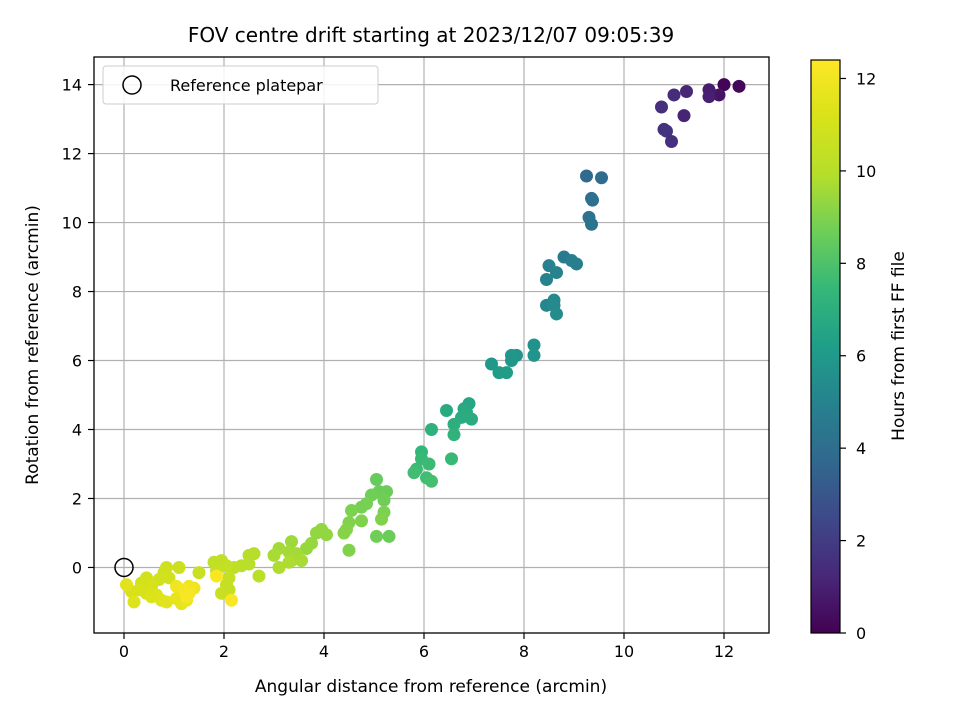 The width and height of the screenshot is (960, 720). I want to click on y-tick-label: 10, so click(72, 223).